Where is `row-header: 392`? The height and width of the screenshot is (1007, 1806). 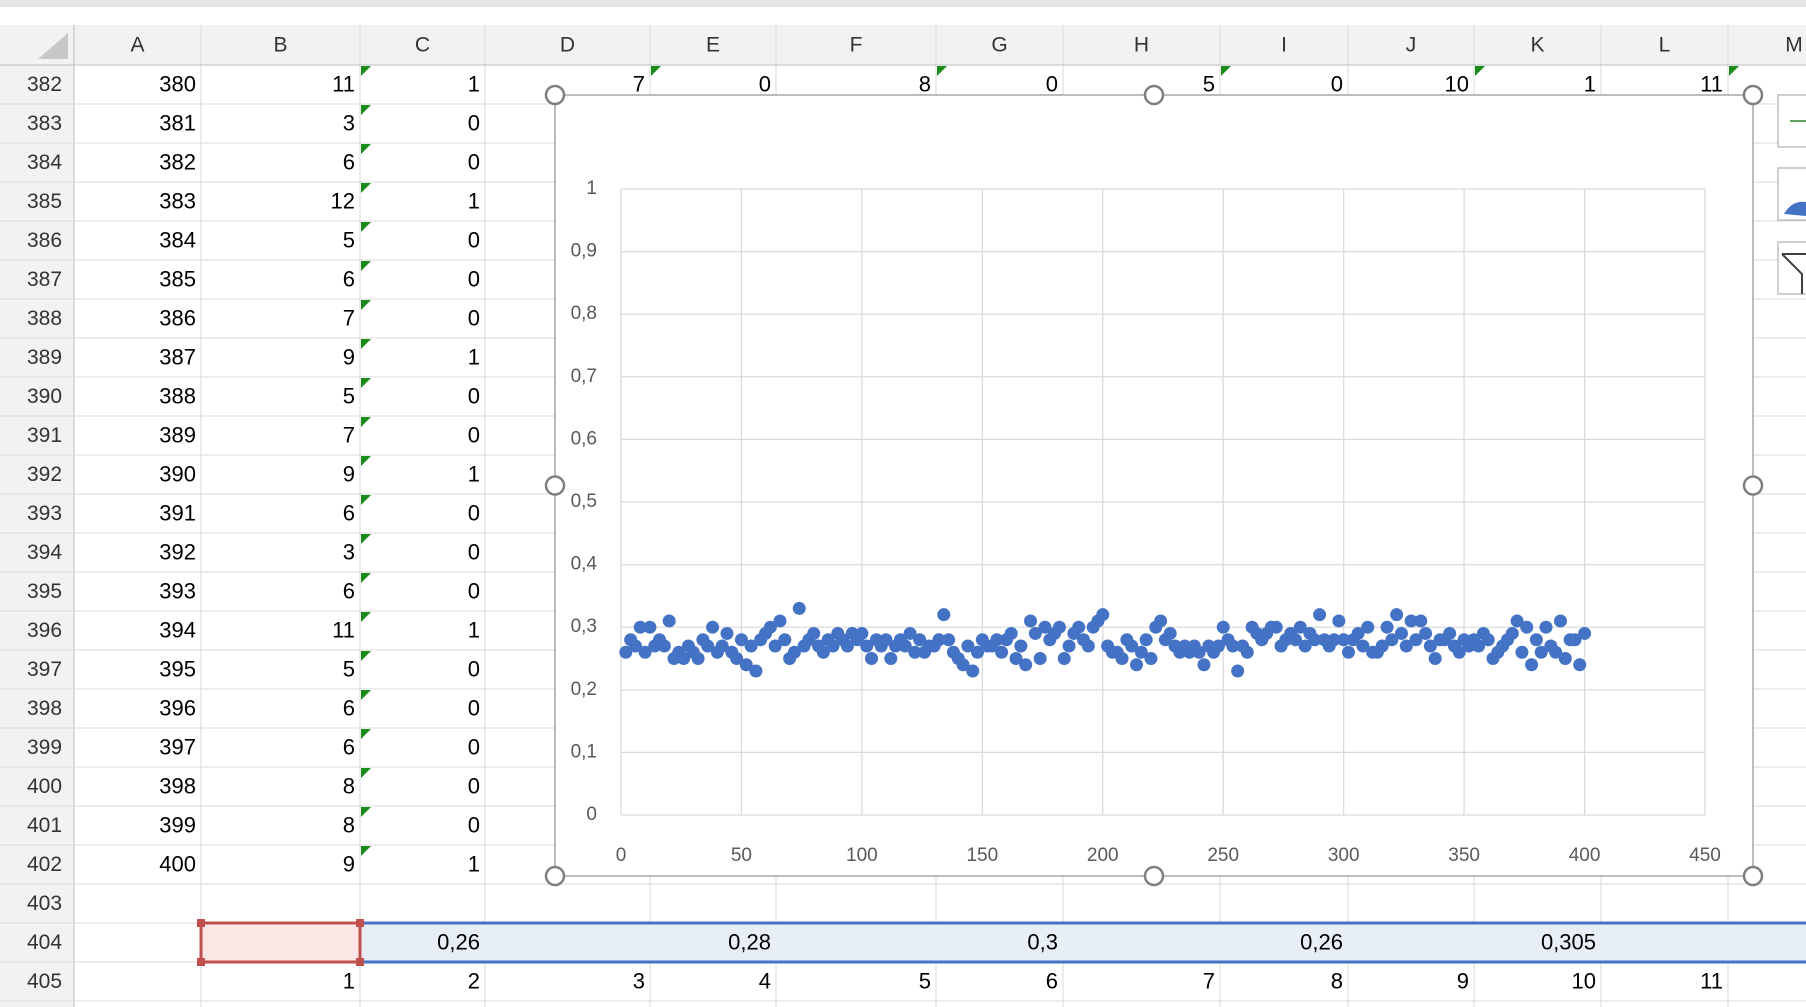 row-header: 392 is located at coordinates (44, 474).